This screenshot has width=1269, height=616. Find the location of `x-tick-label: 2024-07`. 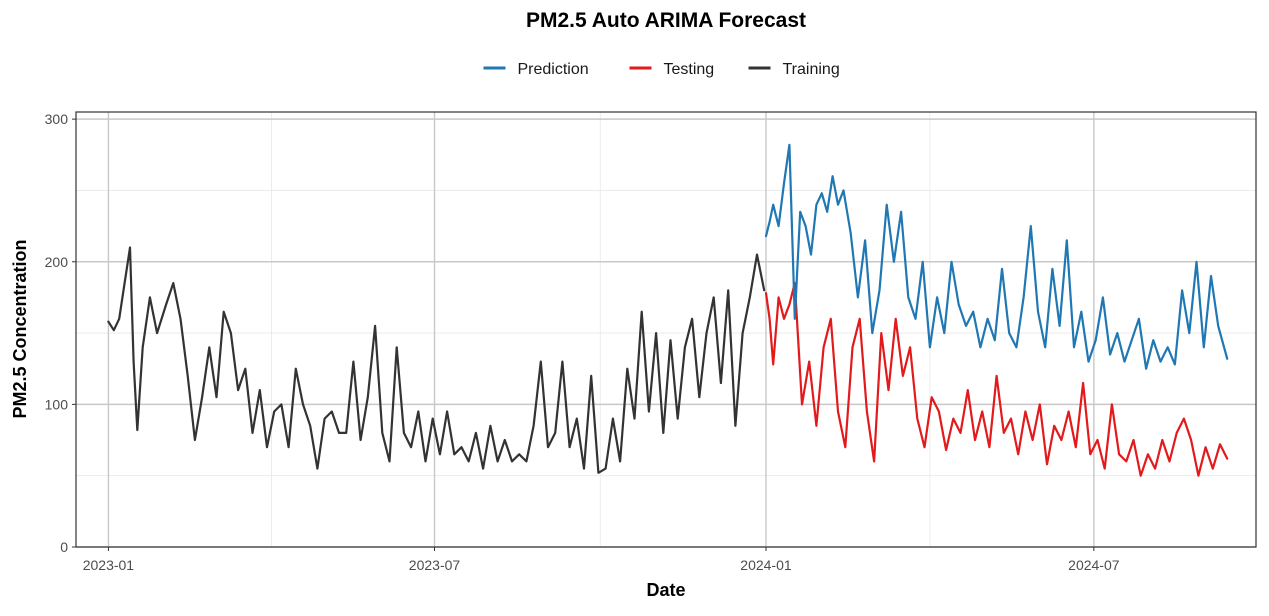

x-tick-label: 2024-07 is located at coordinates (1094, 565).